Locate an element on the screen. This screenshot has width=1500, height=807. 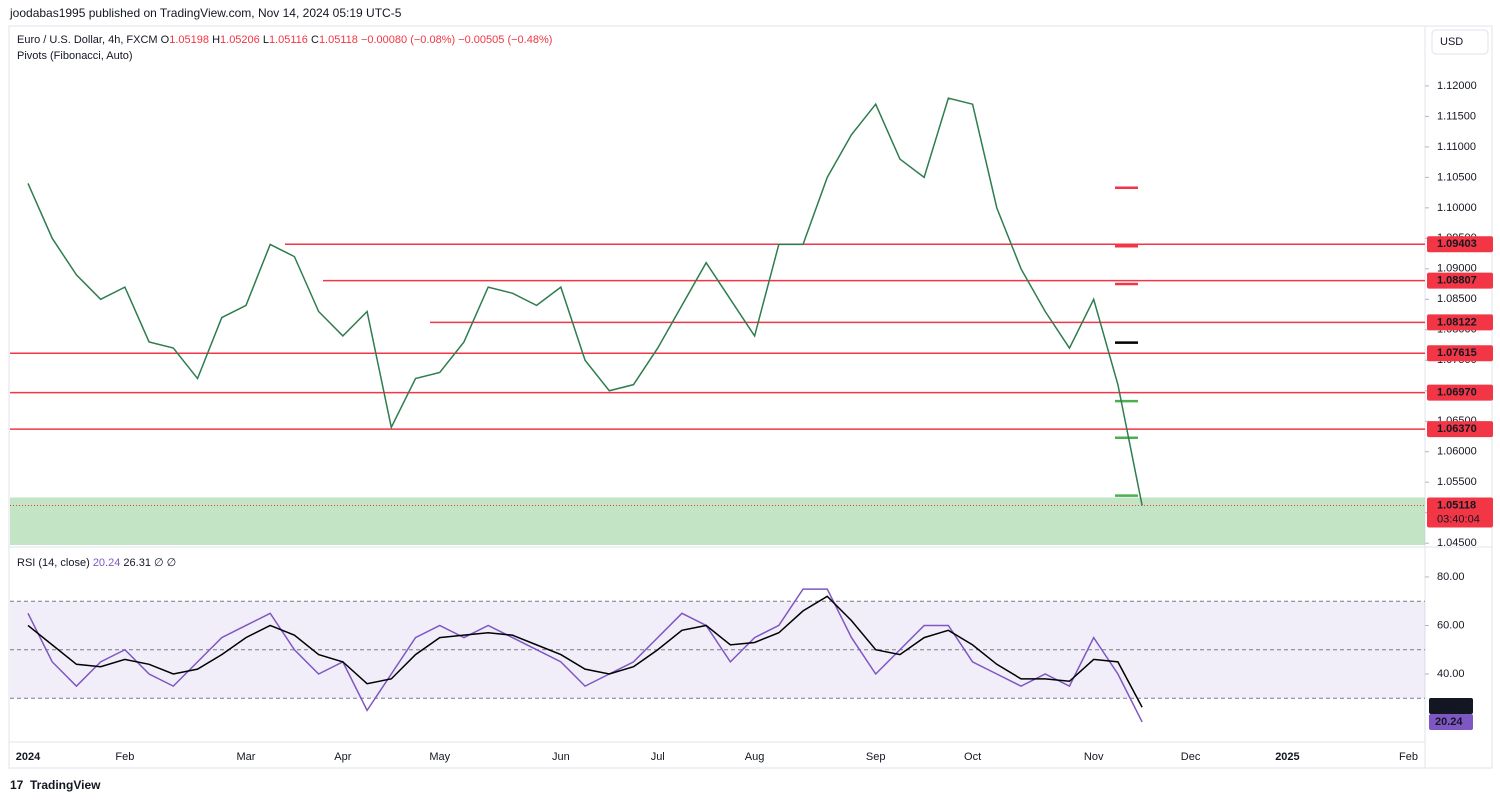
zone is located at coordinates (717, 521).